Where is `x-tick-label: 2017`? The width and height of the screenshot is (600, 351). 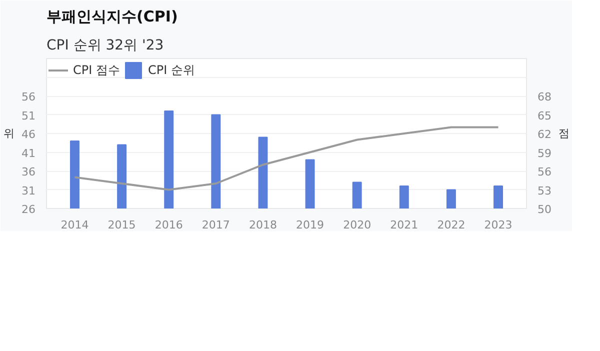
x-tick-label: 2017 is located at coordinates (216, 225).